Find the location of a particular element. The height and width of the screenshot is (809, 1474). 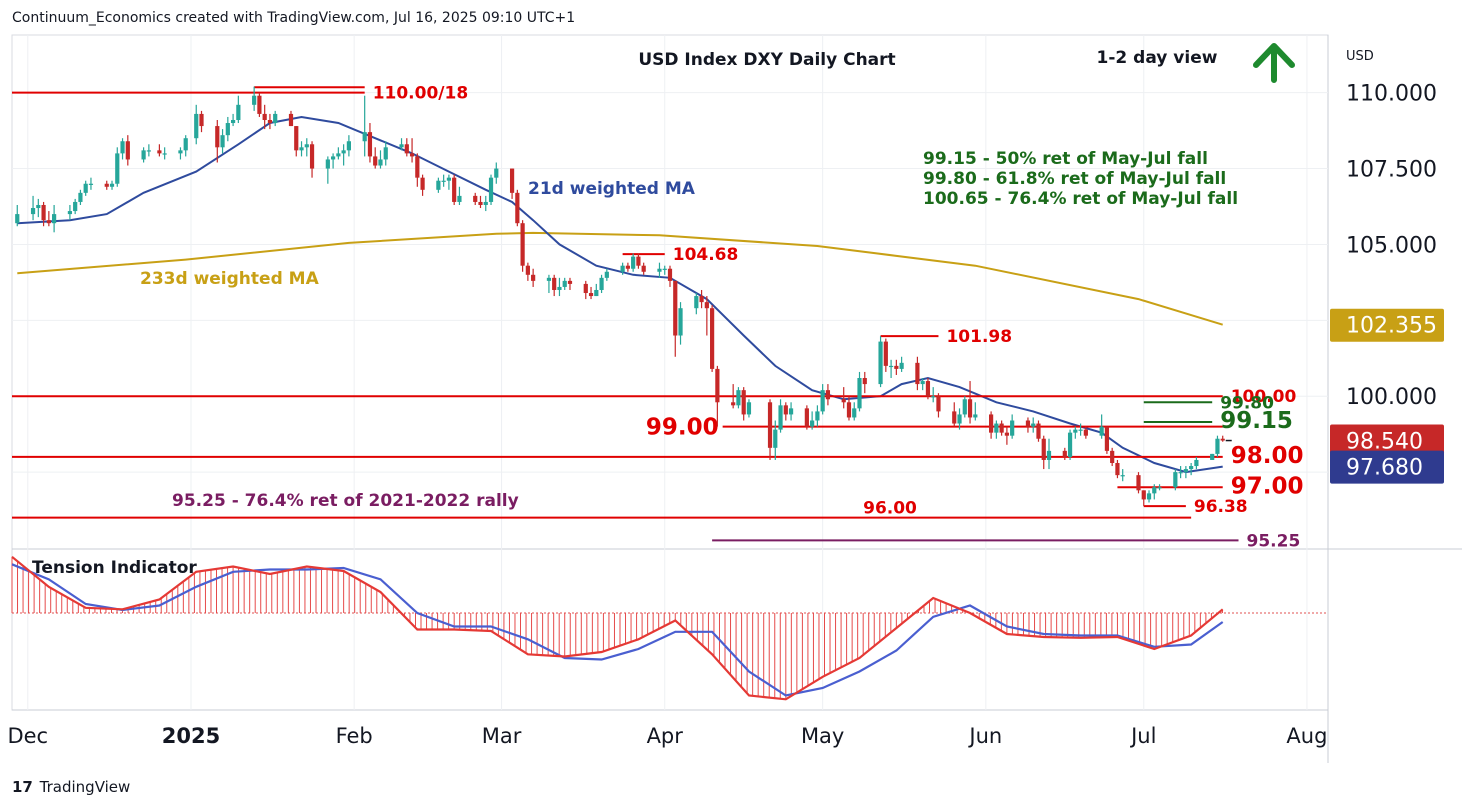

time-tick-label: Jun is located at coordinates (984, 736).